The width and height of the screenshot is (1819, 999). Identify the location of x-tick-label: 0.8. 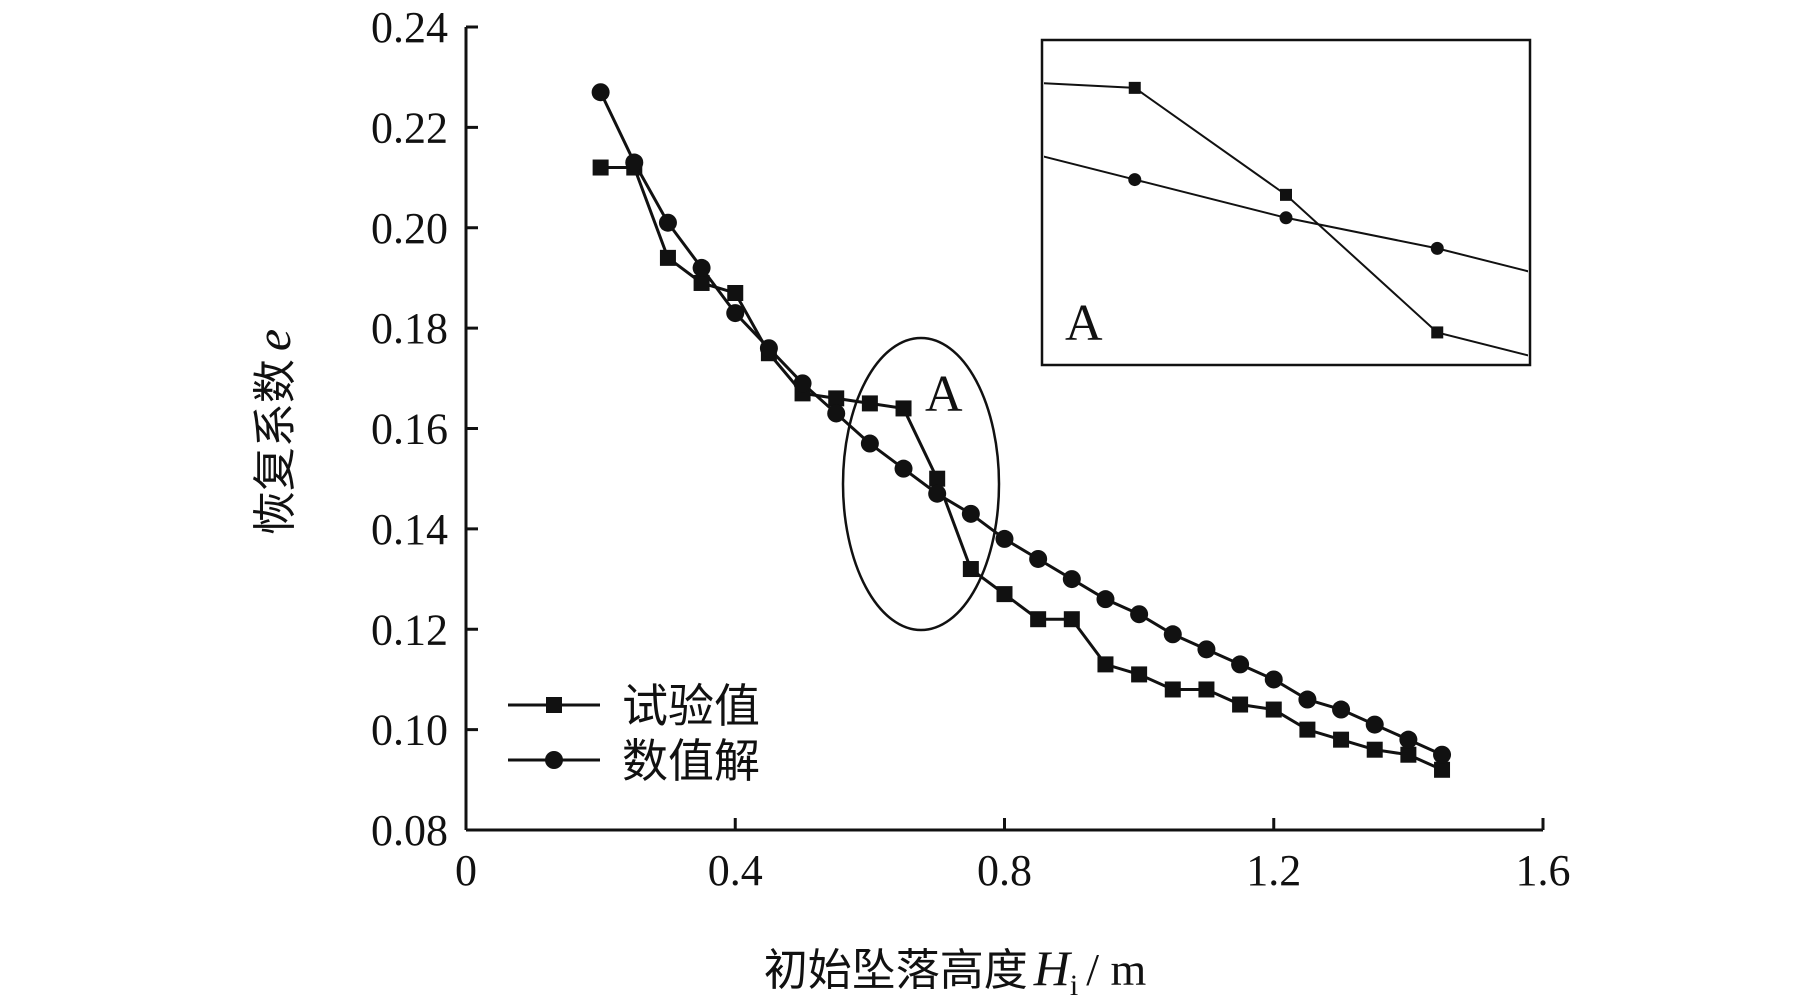
(1004, 870).